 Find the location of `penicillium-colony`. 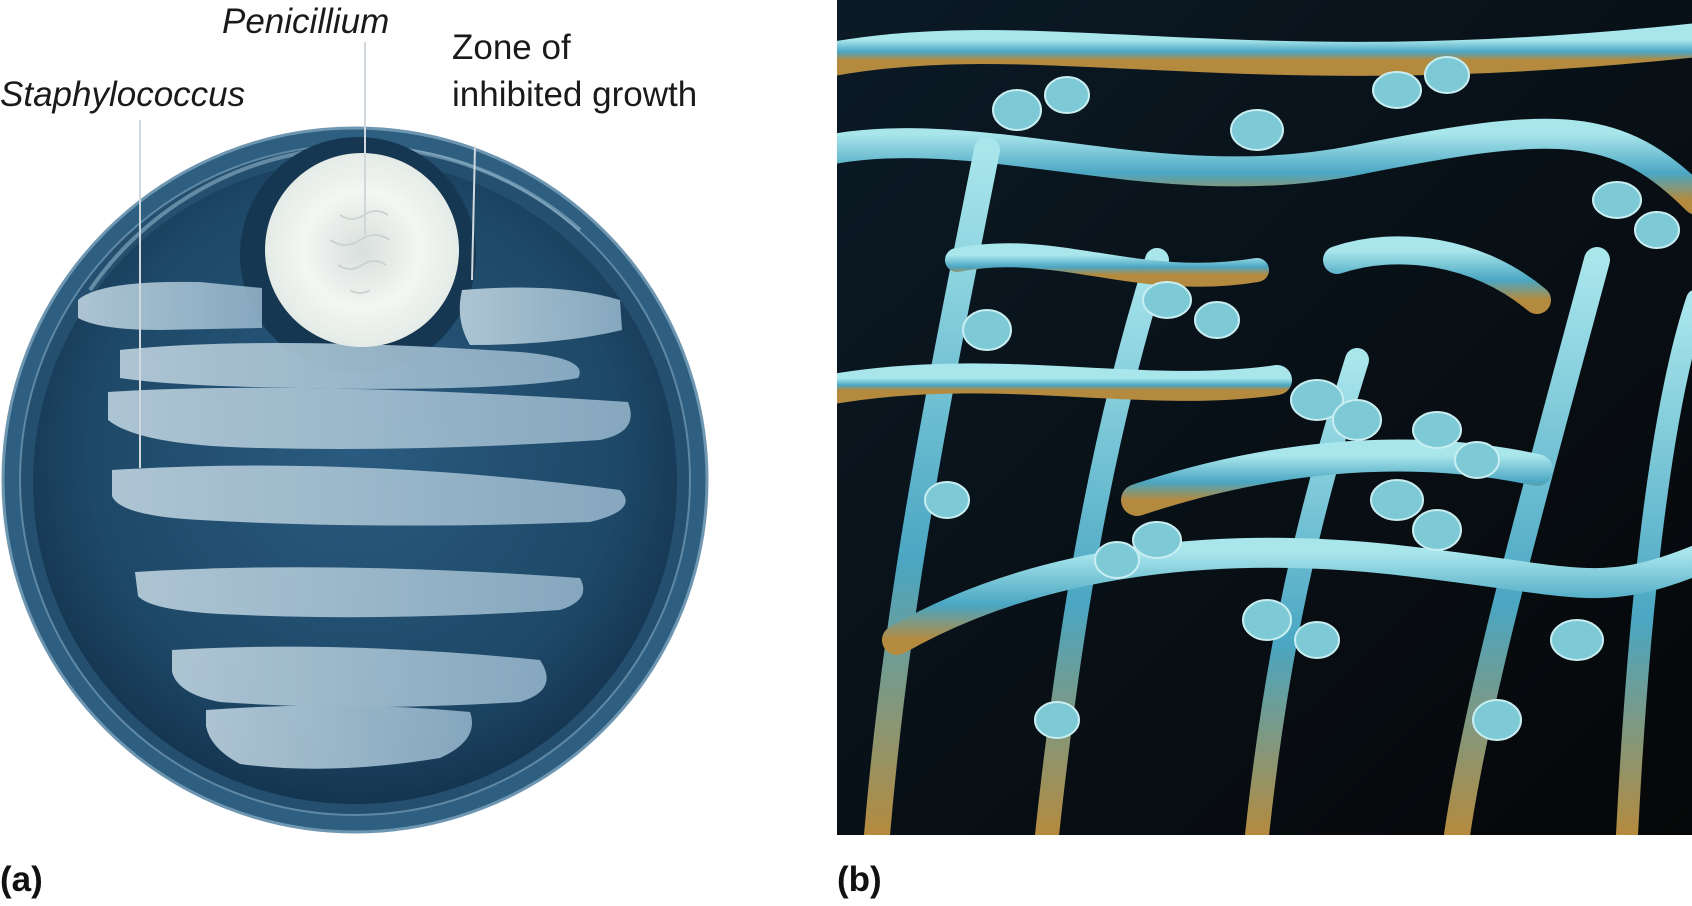

penicillium-colony is located at coordinates (362, 250).